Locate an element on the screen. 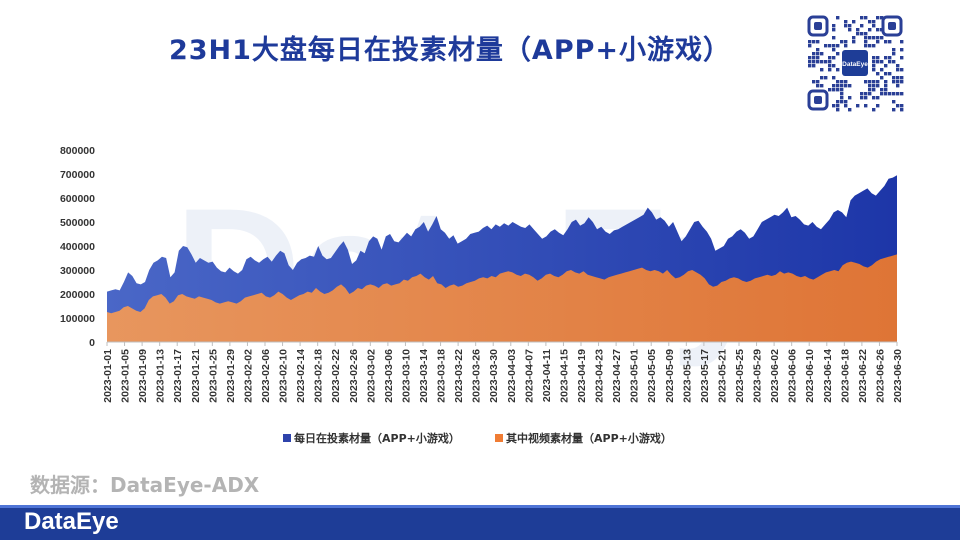  x-tick-label: 2023-03-02 is located at coordinates (371, 376).